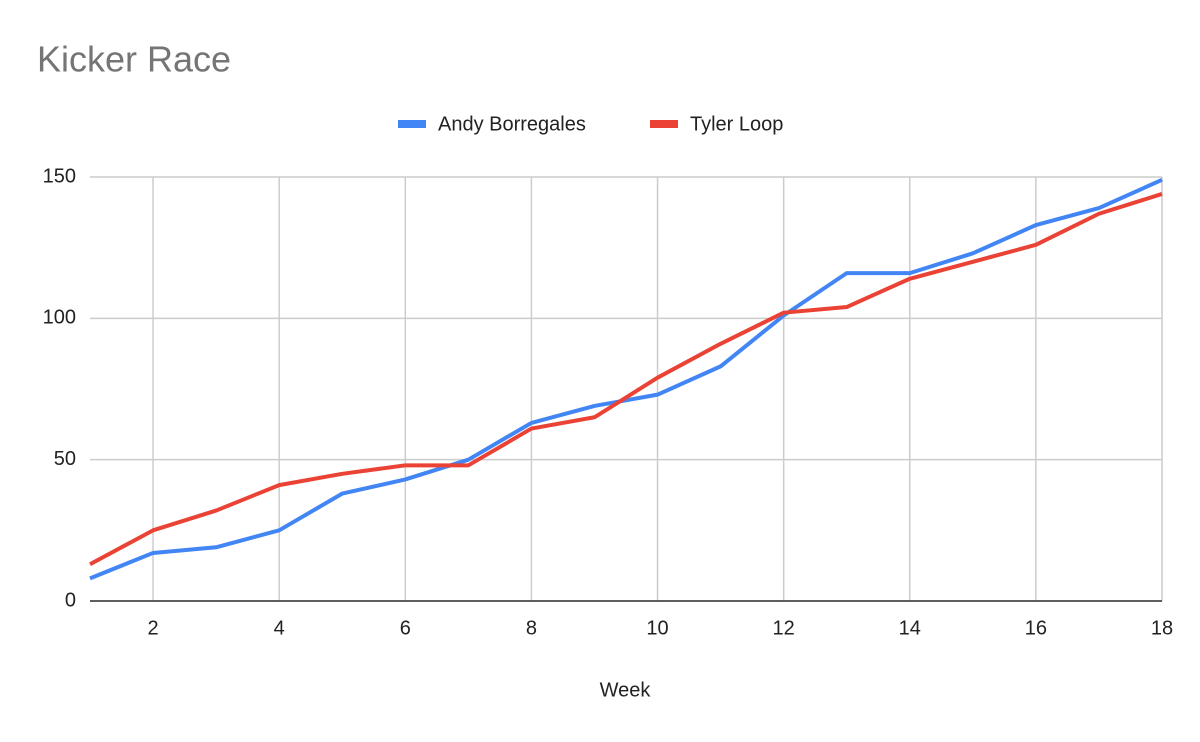 Image resolution: width=1200 pixels, height=742 pixels. Describe the element at coordinates (152, 628) in the screenshot. I see `x-tick-label: 2` at that location.